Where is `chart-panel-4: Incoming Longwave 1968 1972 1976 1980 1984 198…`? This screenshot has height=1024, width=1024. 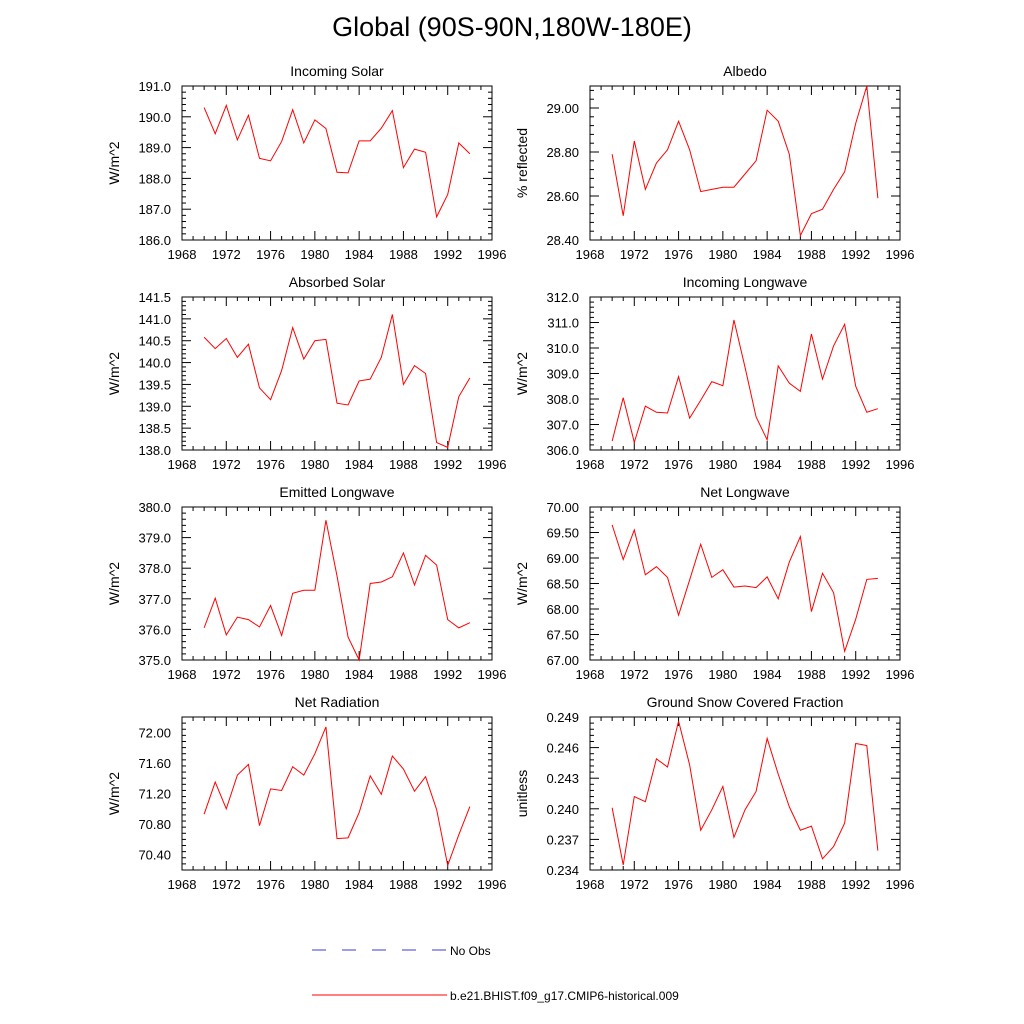
chart-panel-4: Incoming Longwave 1968 1972 1976 1980 1984 198… is located at coordinates (714, 373).